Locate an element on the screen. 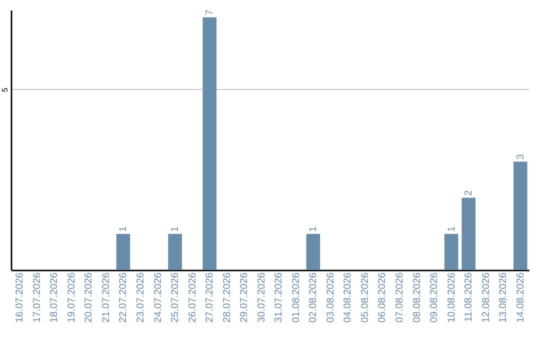 This screenshot has width=540, height=340. x-tick-label: 28.07.2026 is located at coordinates (227, 297).